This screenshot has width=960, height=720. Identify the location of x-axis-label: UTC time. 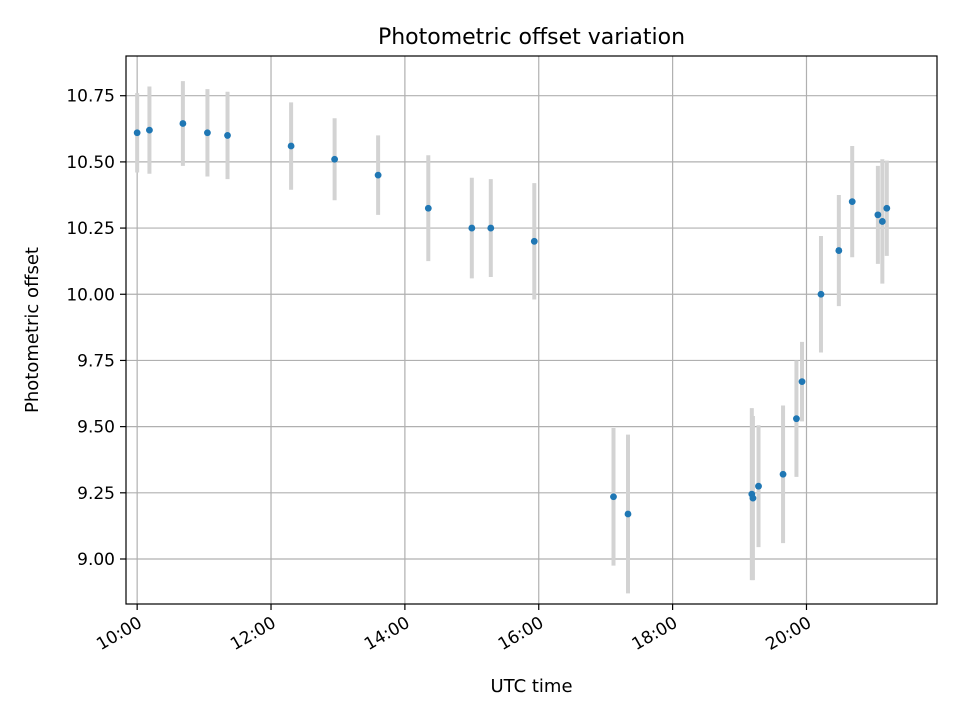
(531, 686).